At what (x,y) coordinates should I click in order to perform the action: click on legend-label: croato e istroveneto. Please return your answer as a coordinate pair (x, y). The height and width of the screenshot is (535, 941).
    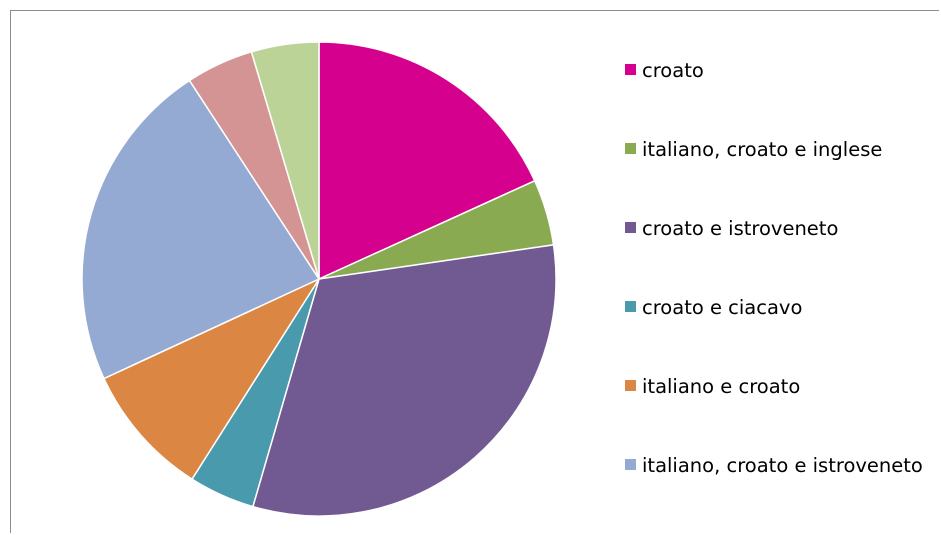
    Looking at the image, I should click on (740, 228).